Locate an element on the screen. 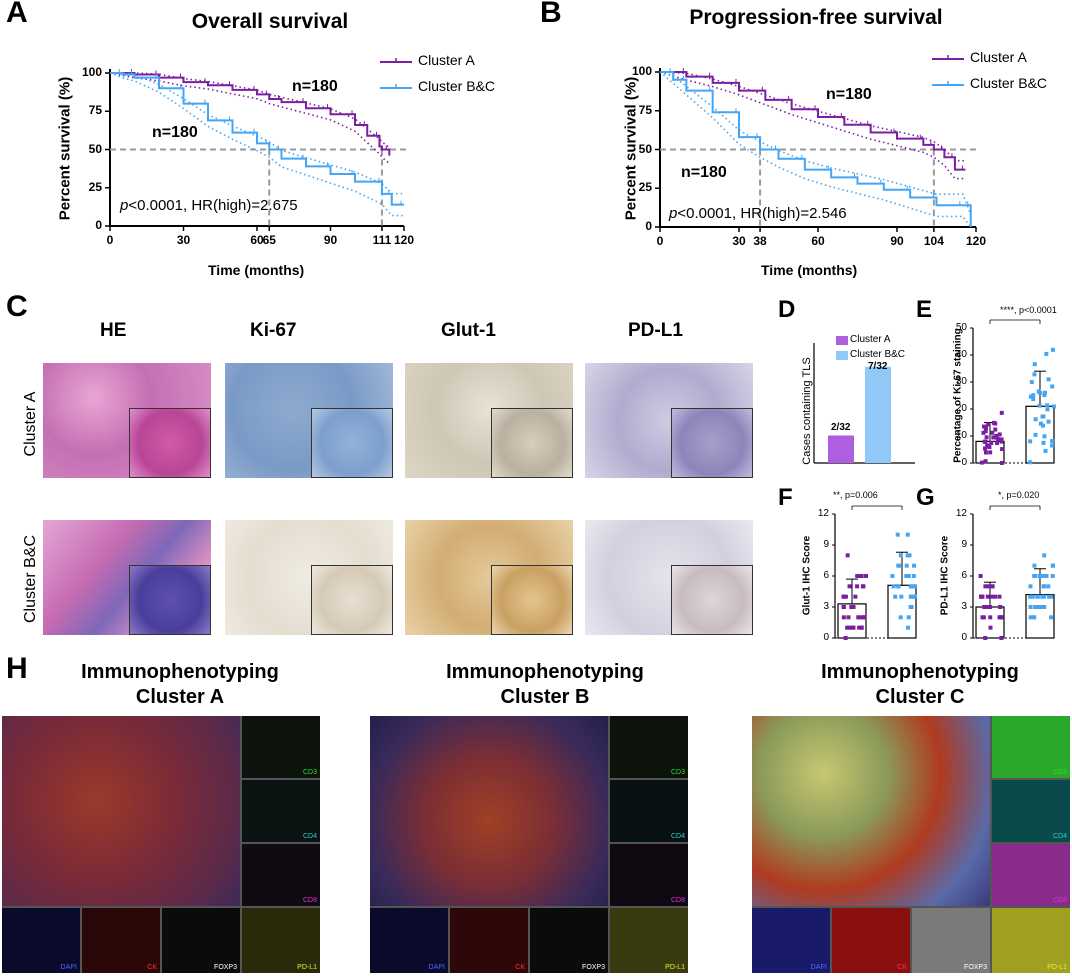  dapi-channel-label: DAPI is located at coordinates (68, 967).